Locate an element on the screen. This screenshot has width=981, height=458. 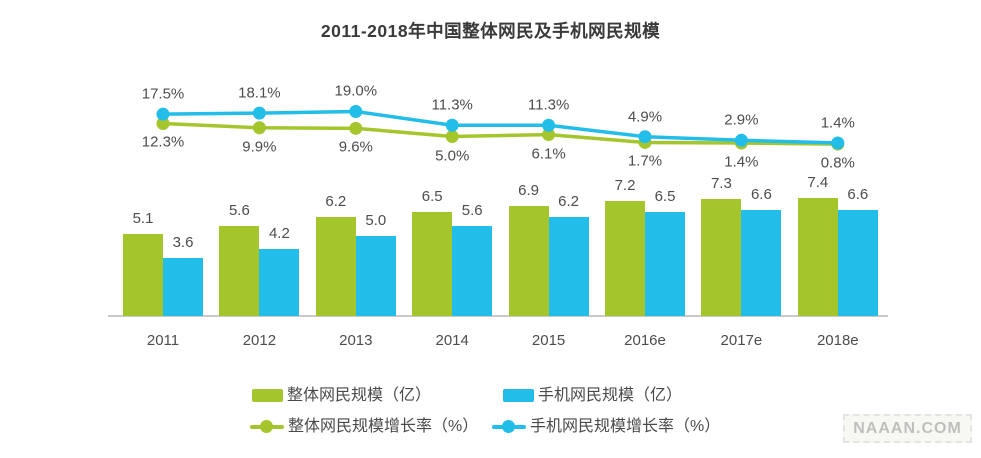
legend-item-mobile-users: 手机网民规模（亿） is located at coordinates (593, 395).